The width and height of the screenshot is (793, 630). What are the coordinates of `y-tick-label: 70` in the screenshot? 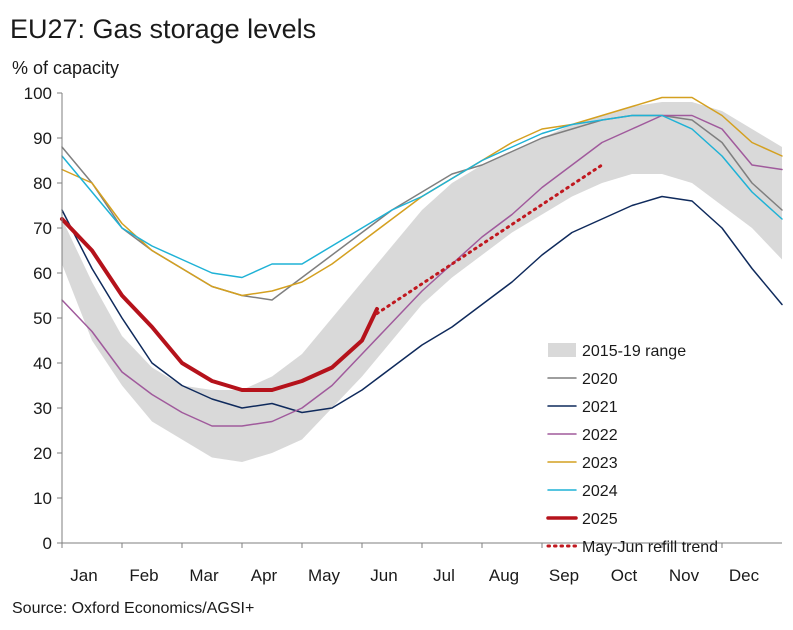 It's located at (42, 228).